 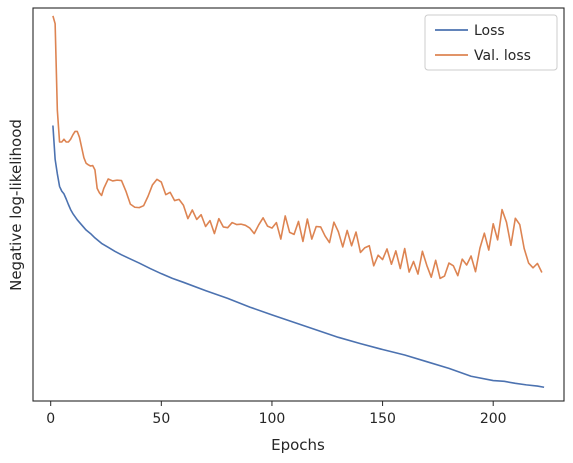 What do you see at coordinates (502, 56) in the screenshot?
I see `legend-label-val-loss: Val. loss` at bounding box center [502, 56].